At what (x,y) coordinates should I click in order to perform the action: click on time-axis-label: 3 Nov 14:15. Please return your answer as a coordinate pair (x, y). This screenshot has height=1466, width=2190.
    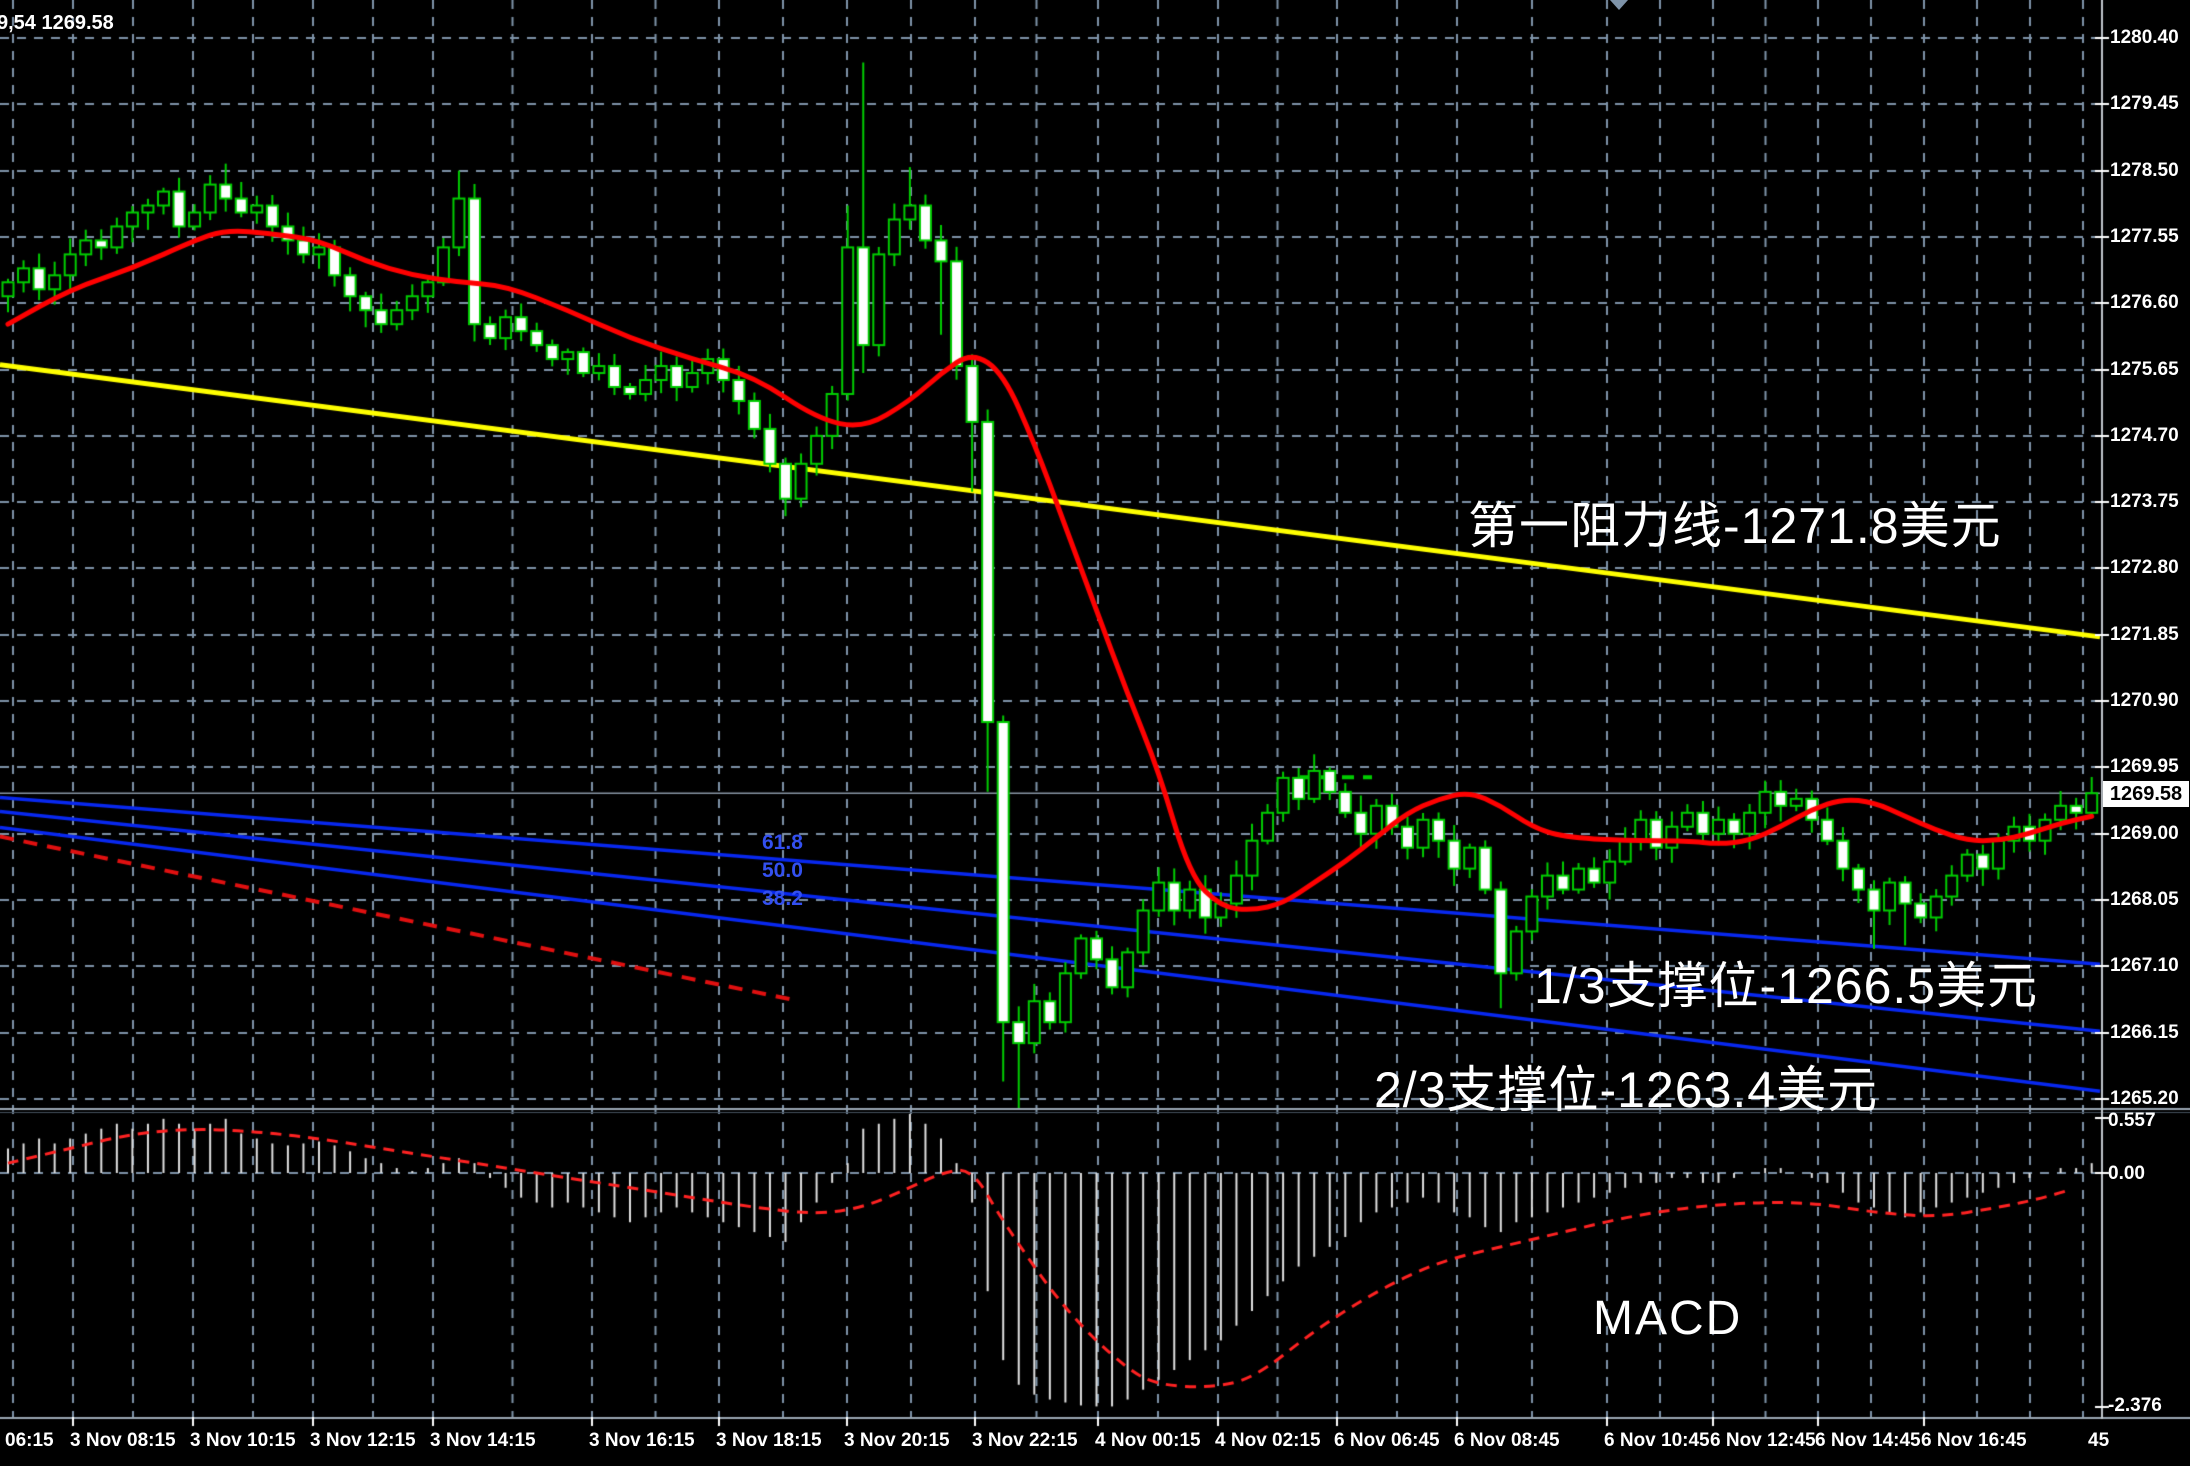
    Looking at the image, I should click on (483, 1440).